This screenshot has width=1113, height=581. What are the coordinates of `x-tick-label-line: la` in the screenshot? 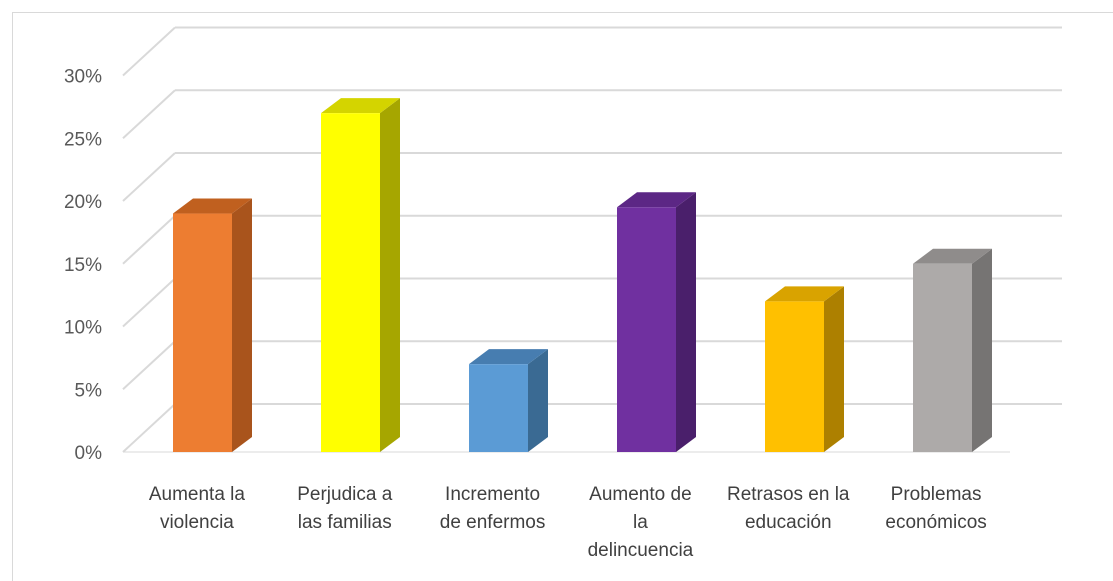 It's located at (640, 522).